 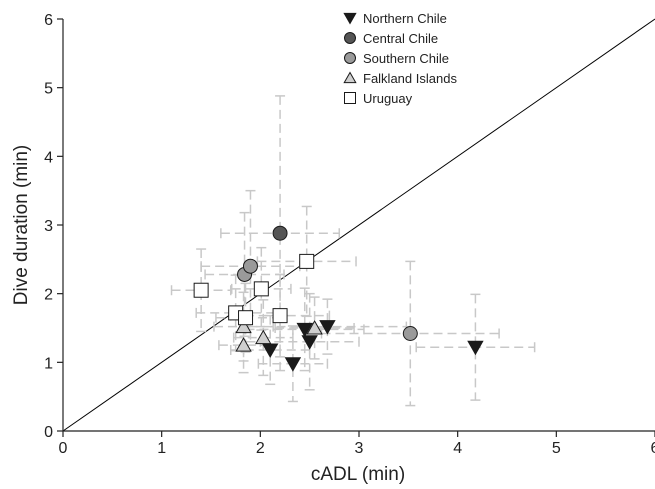 What do you see at coordinates (161, 448) in the screenshot?
I see `x-tick-label: 1` at bounding box center [161, 448].